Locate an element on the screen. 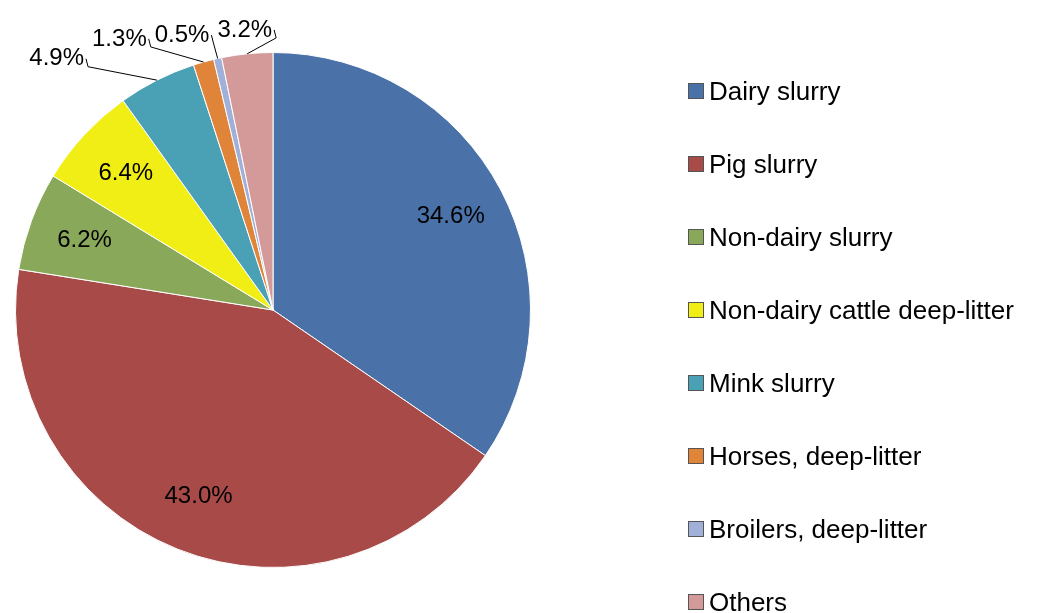 Image resolution: width=1057 pixels, height=613 pixels. legend-label: Non-dairy slurry is located at coordinates (801, 236).